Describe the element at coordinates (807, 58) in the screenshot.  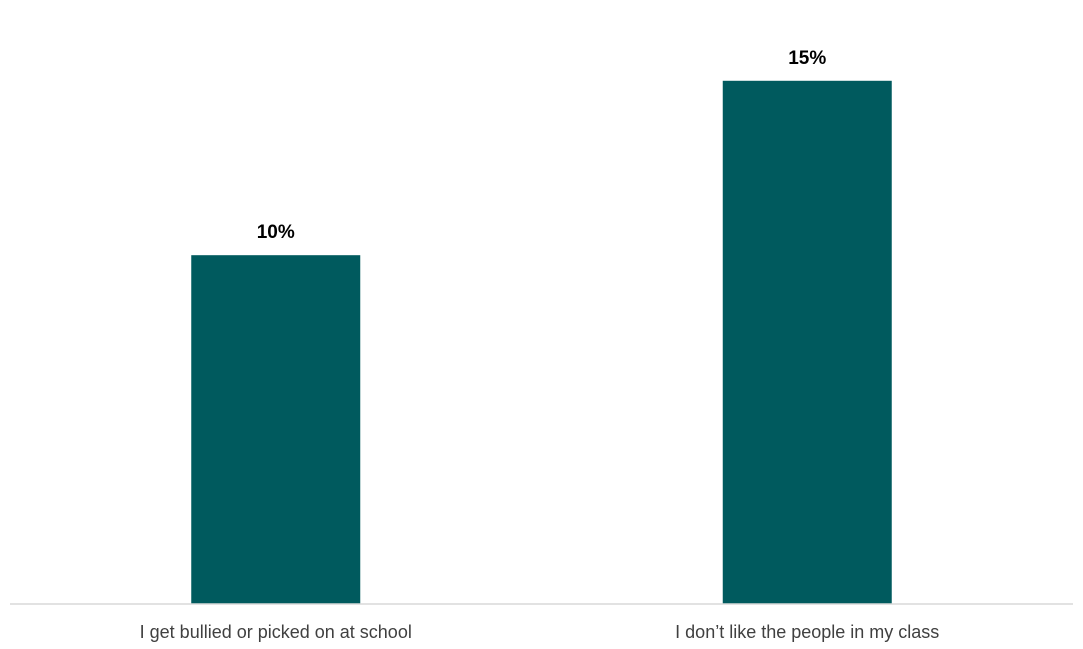
I see `data-label-2: 15%` at that location.